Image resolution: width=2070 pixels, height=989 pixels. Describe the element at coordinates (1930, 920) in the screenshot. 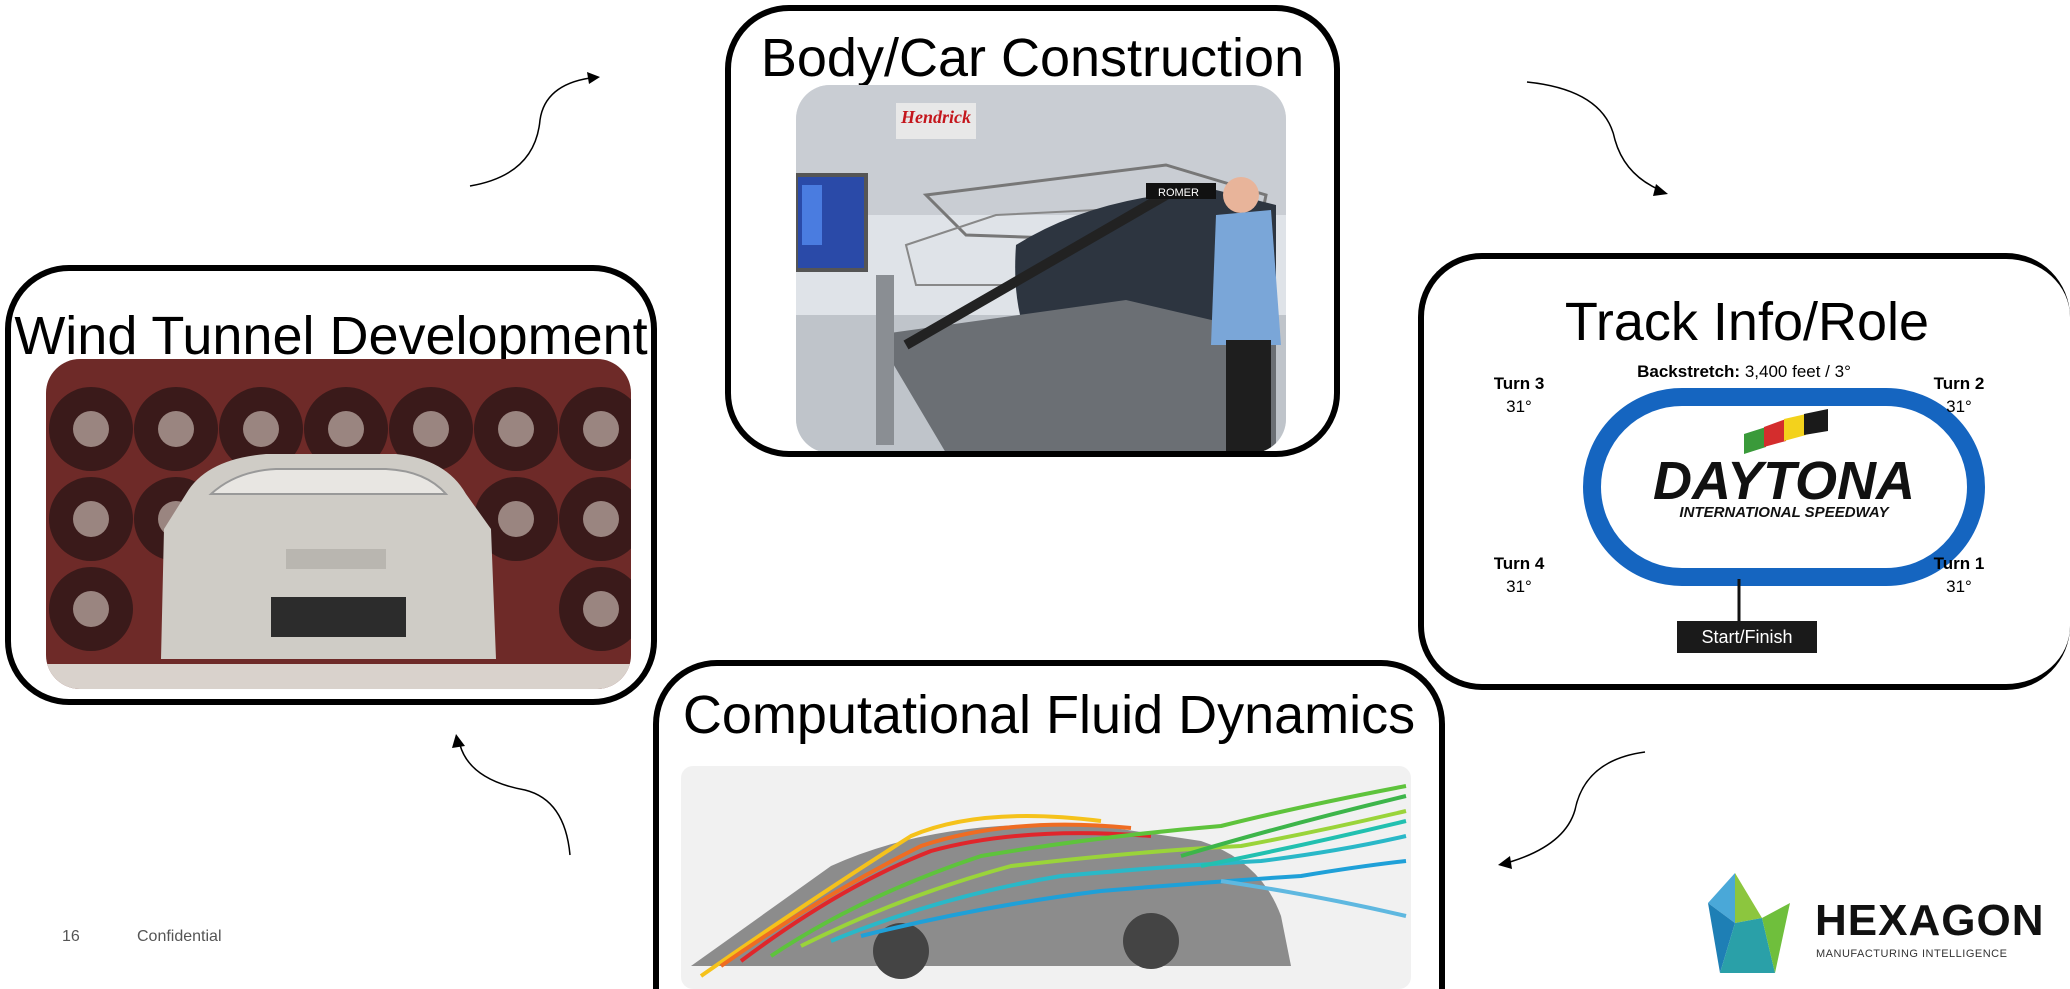

I see `hexagon-logo-name: HEXAGON` at that location.